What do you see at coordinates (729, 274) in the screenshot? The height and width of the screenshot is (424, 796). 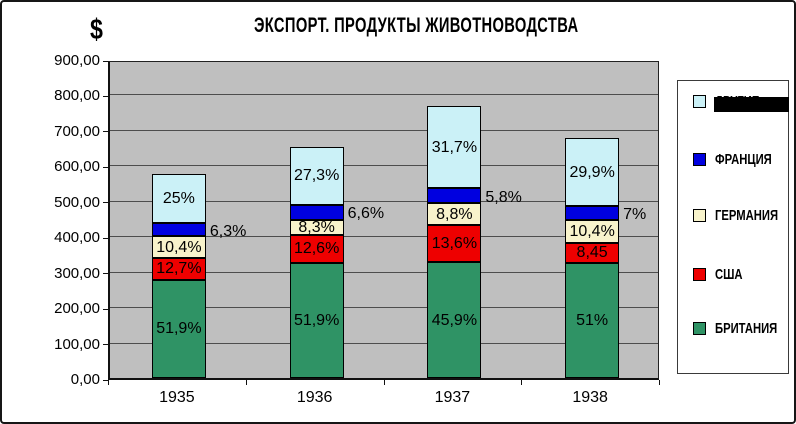 I see `legend-label: США` at bounding box center [729, 274].